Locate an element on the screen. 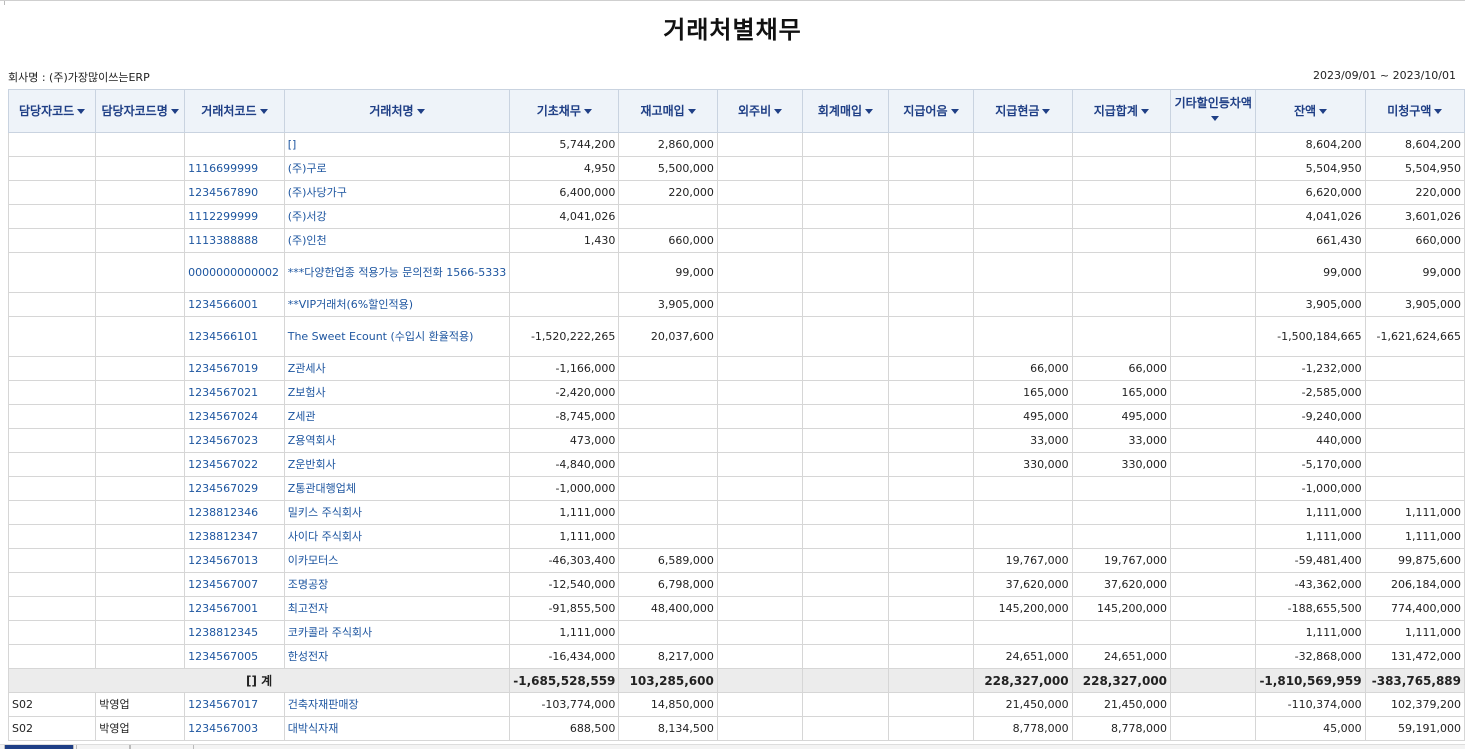 The width and height of the screenshot is (1465, 749). cell-vendor-code: 0000000000002 is located at coordinates (234, 272).